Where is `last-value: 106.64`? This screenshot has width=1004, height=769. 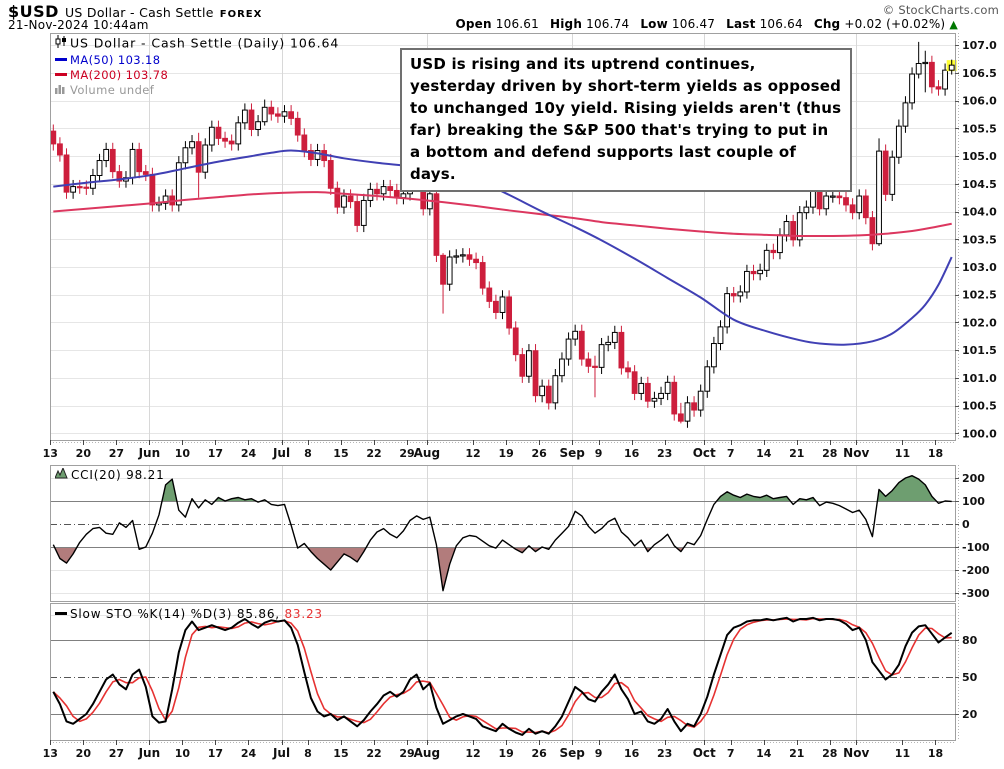
last-value: 106.64 is located at coordinates (781, 24).